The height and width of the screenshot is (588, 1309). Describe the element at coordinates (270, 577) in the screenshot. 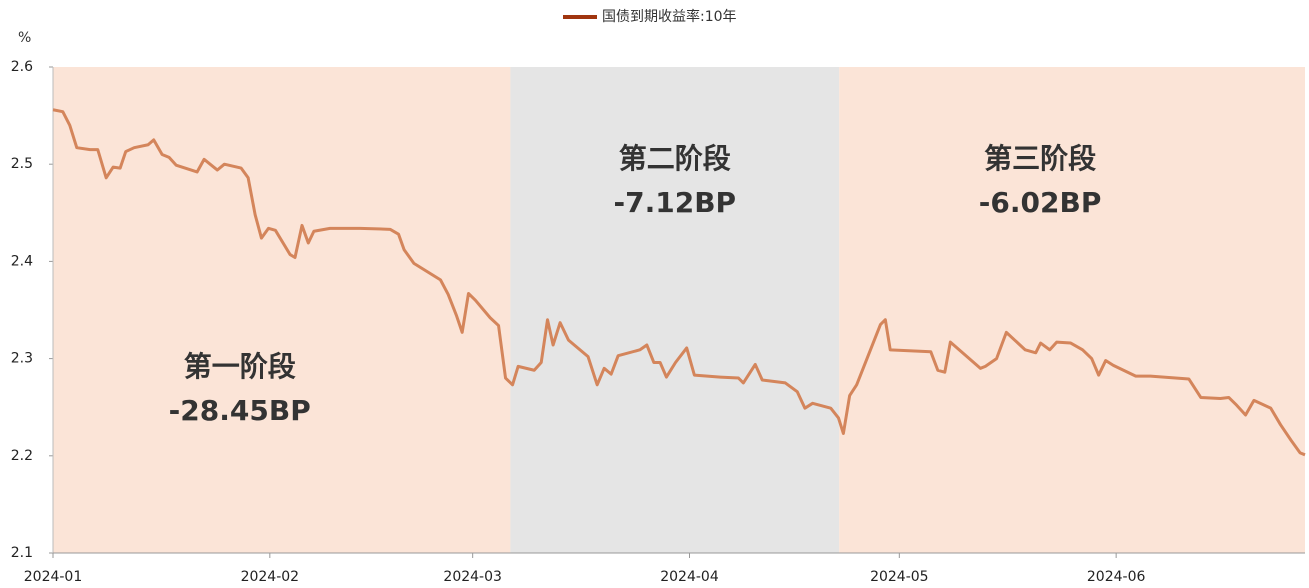

I see `x-tick-label: 2024-02` at that location.